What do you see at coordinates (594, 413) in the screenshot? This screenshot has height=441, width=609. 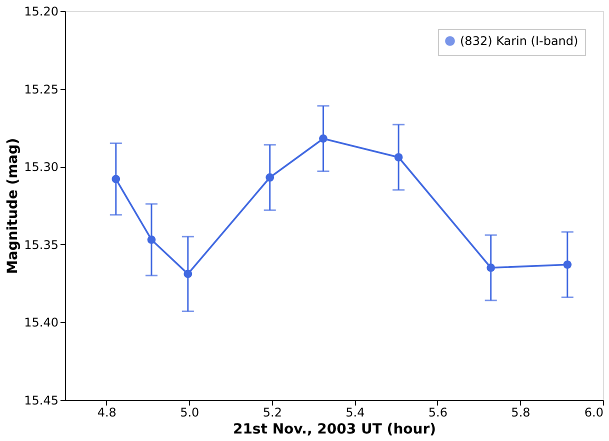 I see `x-tick-label: 6.0` at bounding box center [594, 413].